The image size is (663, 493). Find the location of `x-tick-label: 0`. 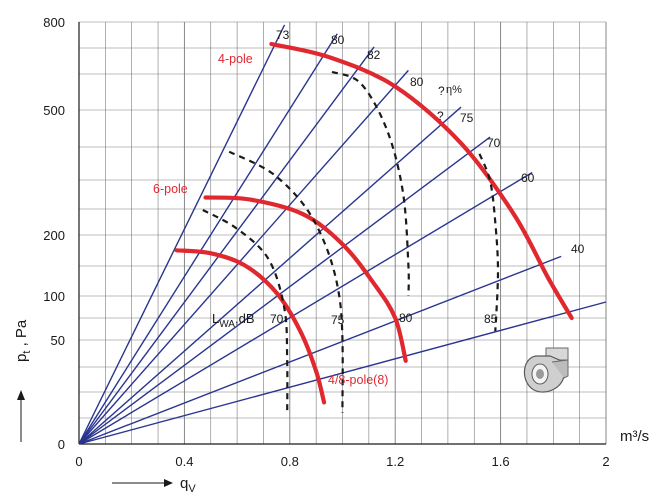

x-tick-label: 0 is located at coordinates (78, 461).